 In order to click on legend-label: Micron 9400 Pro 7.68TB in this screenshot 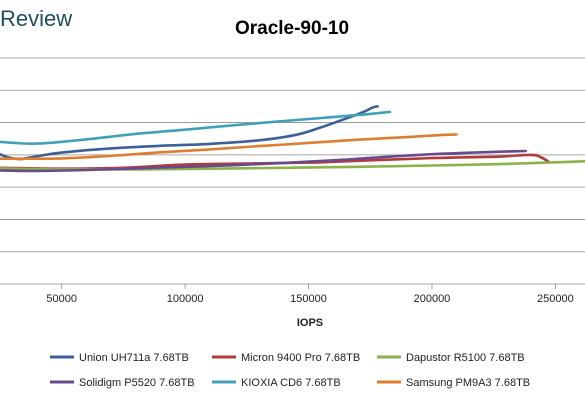, I will do `click(300, 358)`.